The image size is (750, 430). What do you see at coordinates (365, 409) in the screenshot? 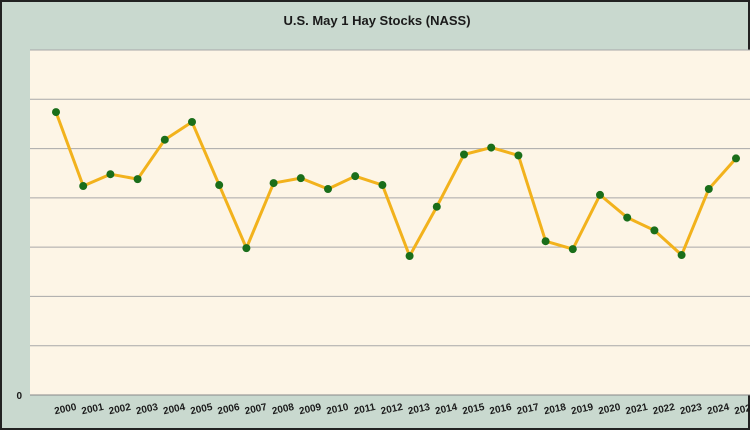
I see `x-tick-label: 2011` at bounding box center [365, 409].